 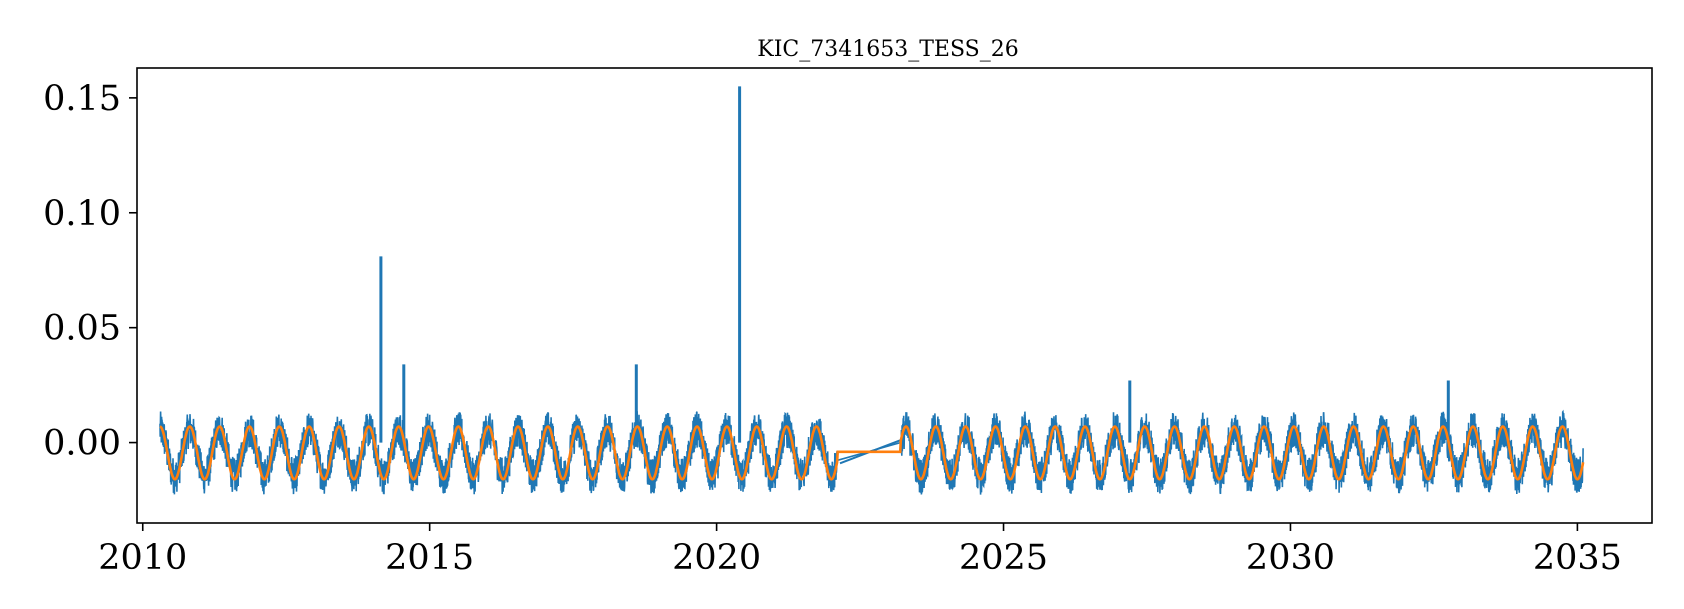 What do you see at coordinates (1003, 558) in the screenshot?
I see `x-tick-label: 2025` at bounding box center [1003, 558].